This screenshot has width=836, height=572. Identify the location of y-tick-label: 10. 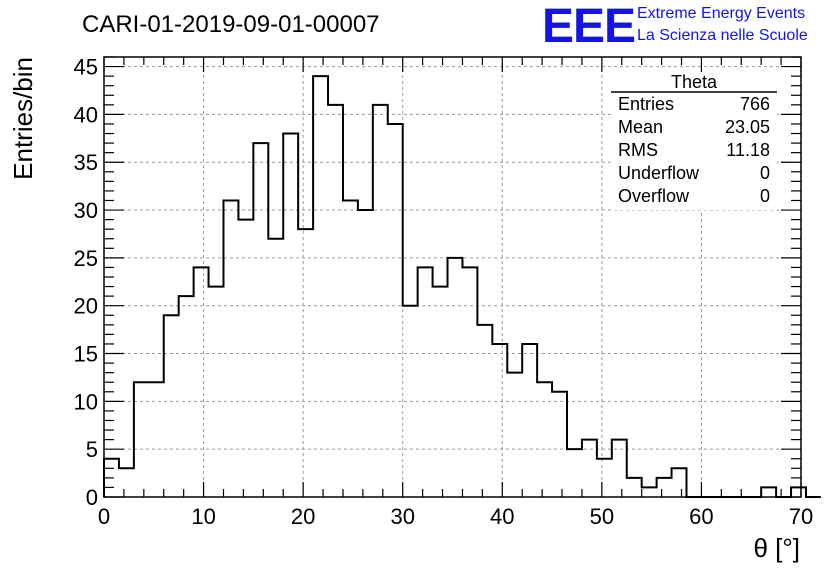
(86, 401).